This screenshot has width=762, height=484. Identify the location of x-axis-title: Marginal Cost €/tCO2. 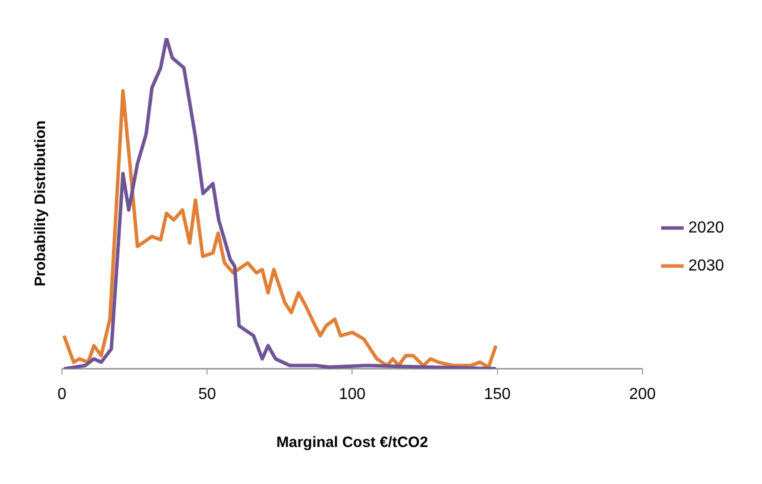
(352, 443).